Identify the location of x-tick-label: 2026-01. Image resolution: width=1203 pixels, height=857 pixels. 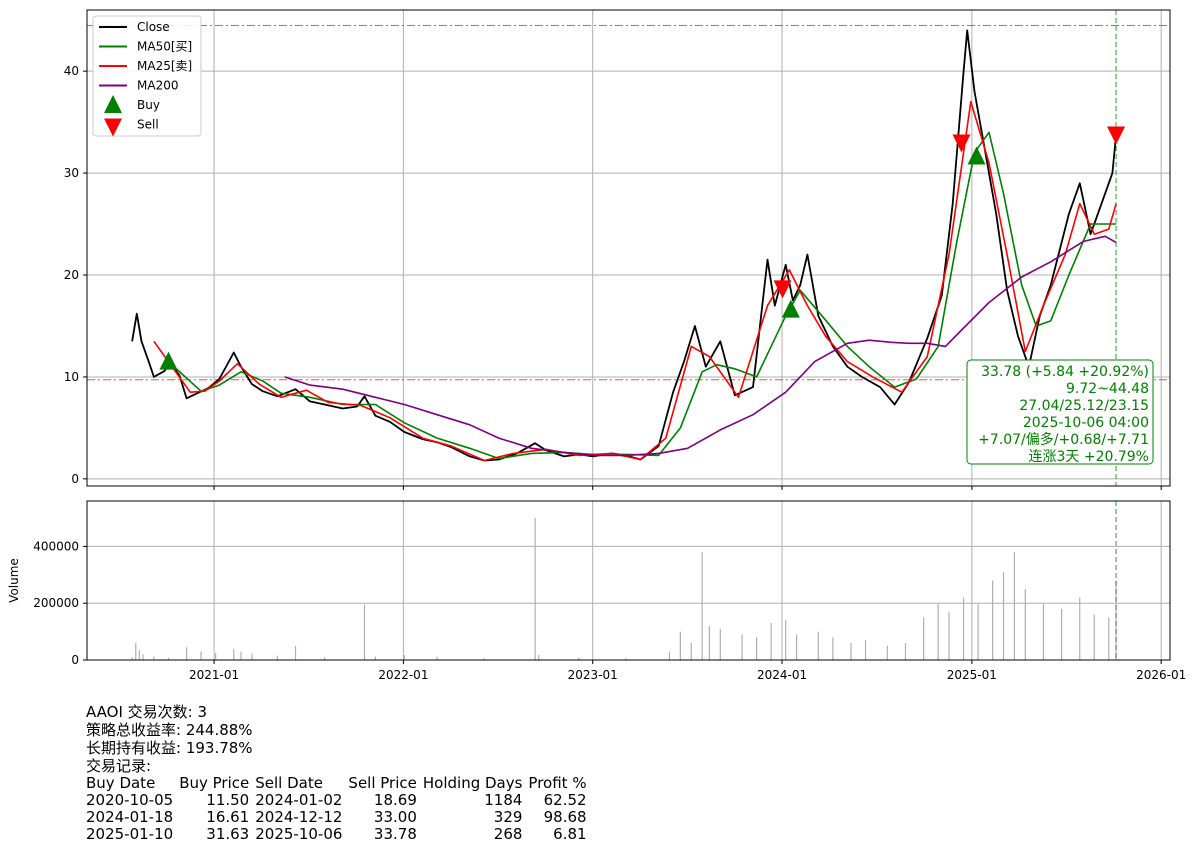
(1161, 675).